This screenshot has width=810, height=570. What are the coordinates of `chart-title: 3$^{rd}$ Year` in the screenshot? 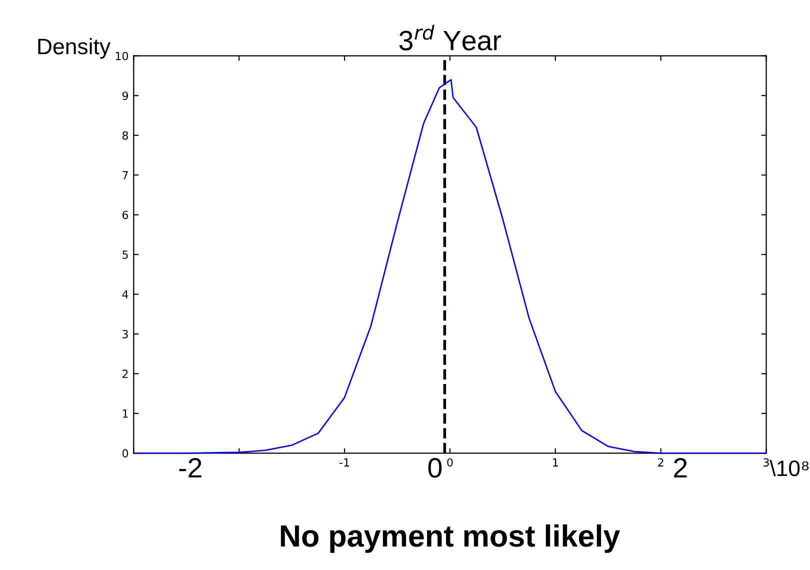 It's located at (450, 37).